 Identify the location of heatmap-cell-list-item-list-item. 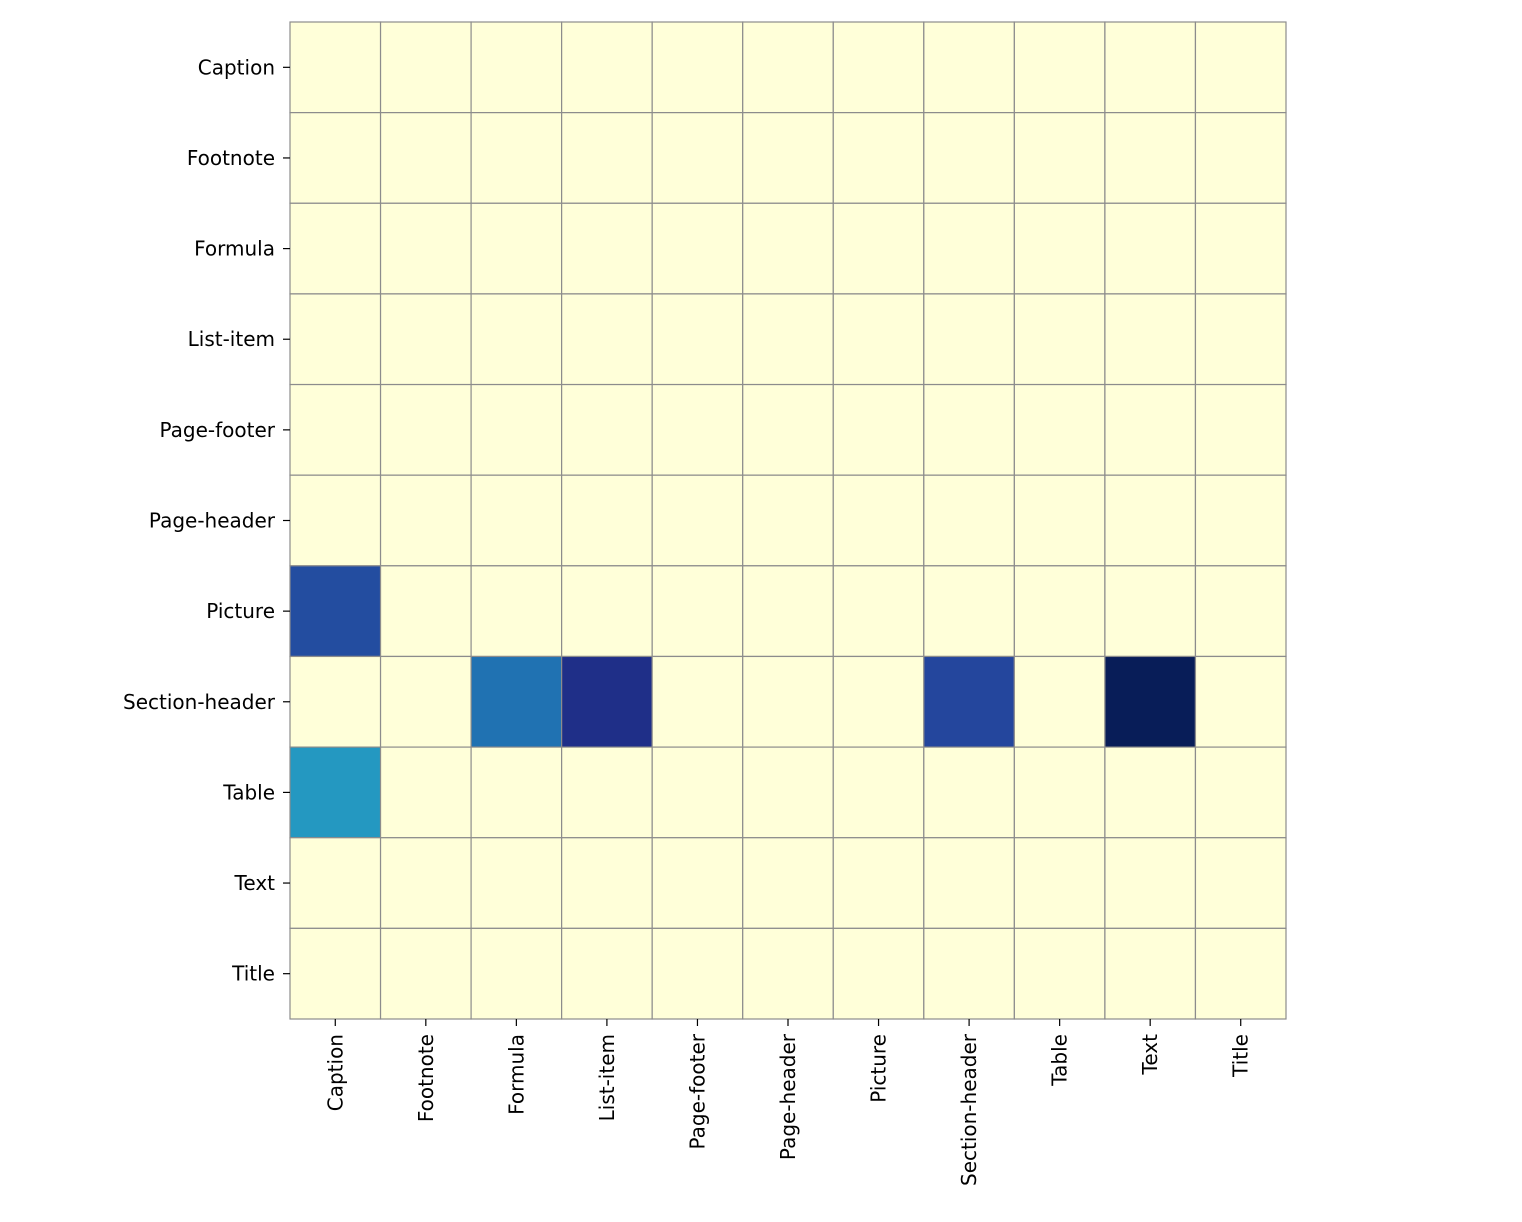
(607, 339).